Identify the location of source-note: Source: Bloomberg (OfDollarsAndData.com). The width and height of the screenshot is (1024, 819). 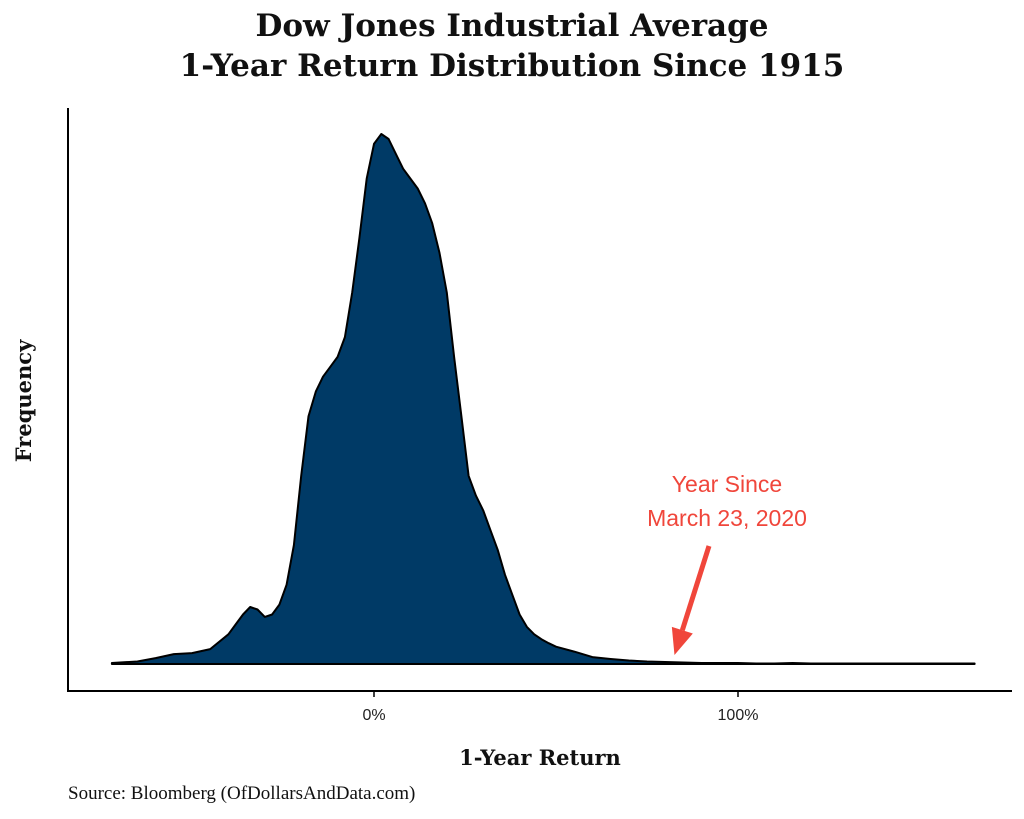
(242, 793).